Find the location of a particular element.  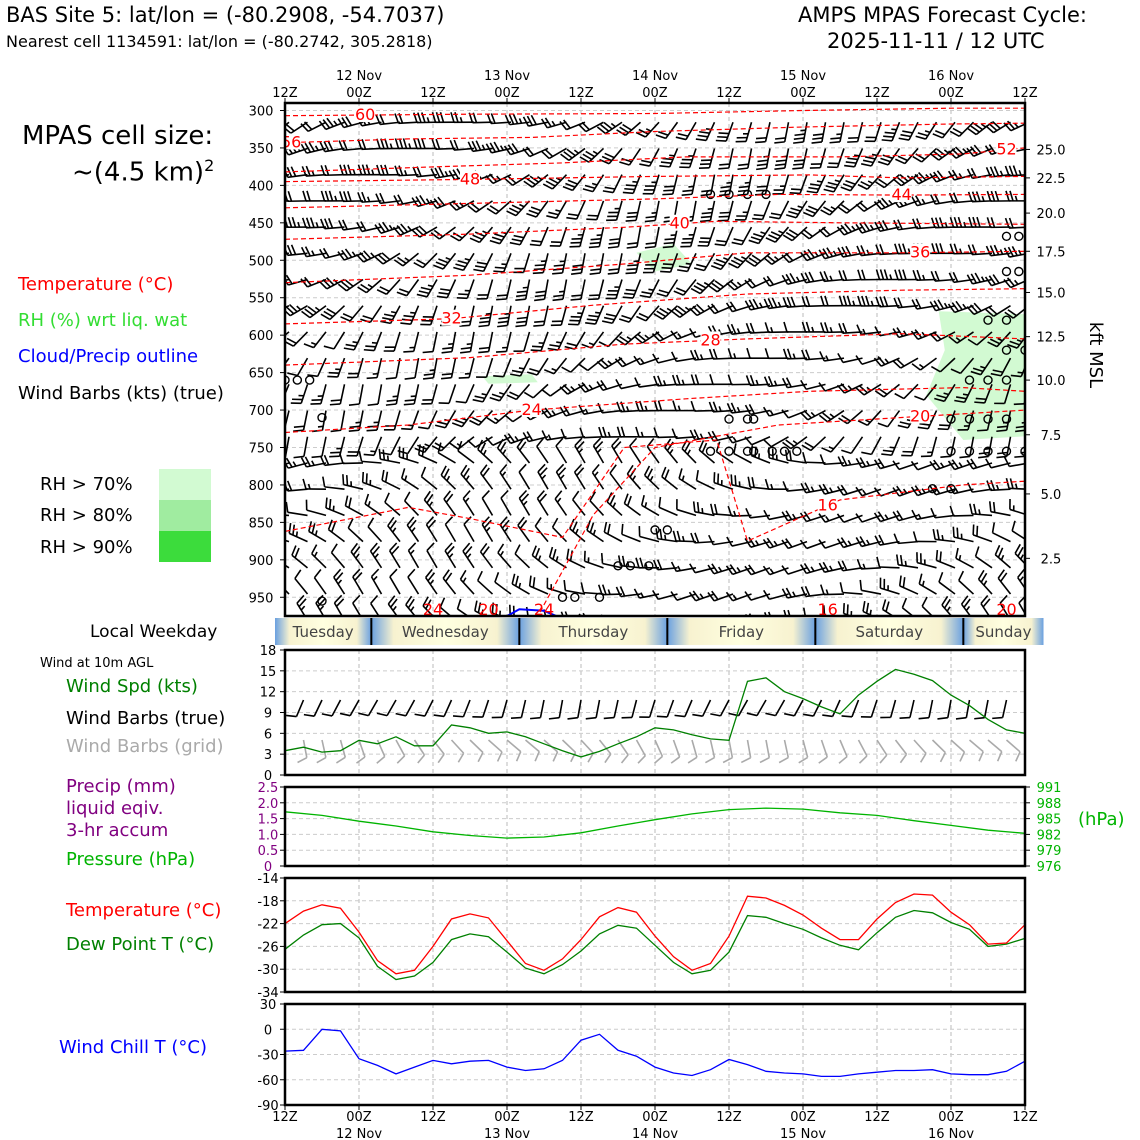

pressure-axis-tick-label: 982 is located at coordinates (1049, 835).